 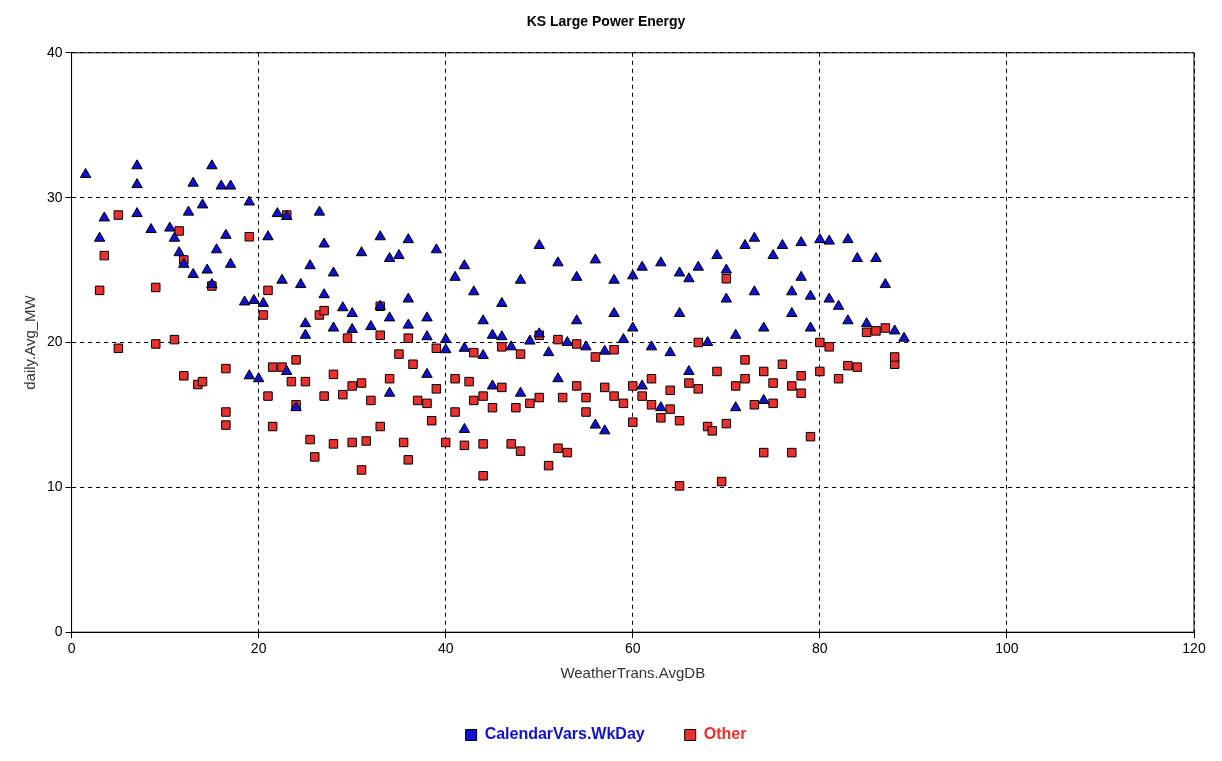 What do you see at coordinates (445, 648) in the screenshot?
I see `x-tick-label: 40` at bounding box center [445, 648].